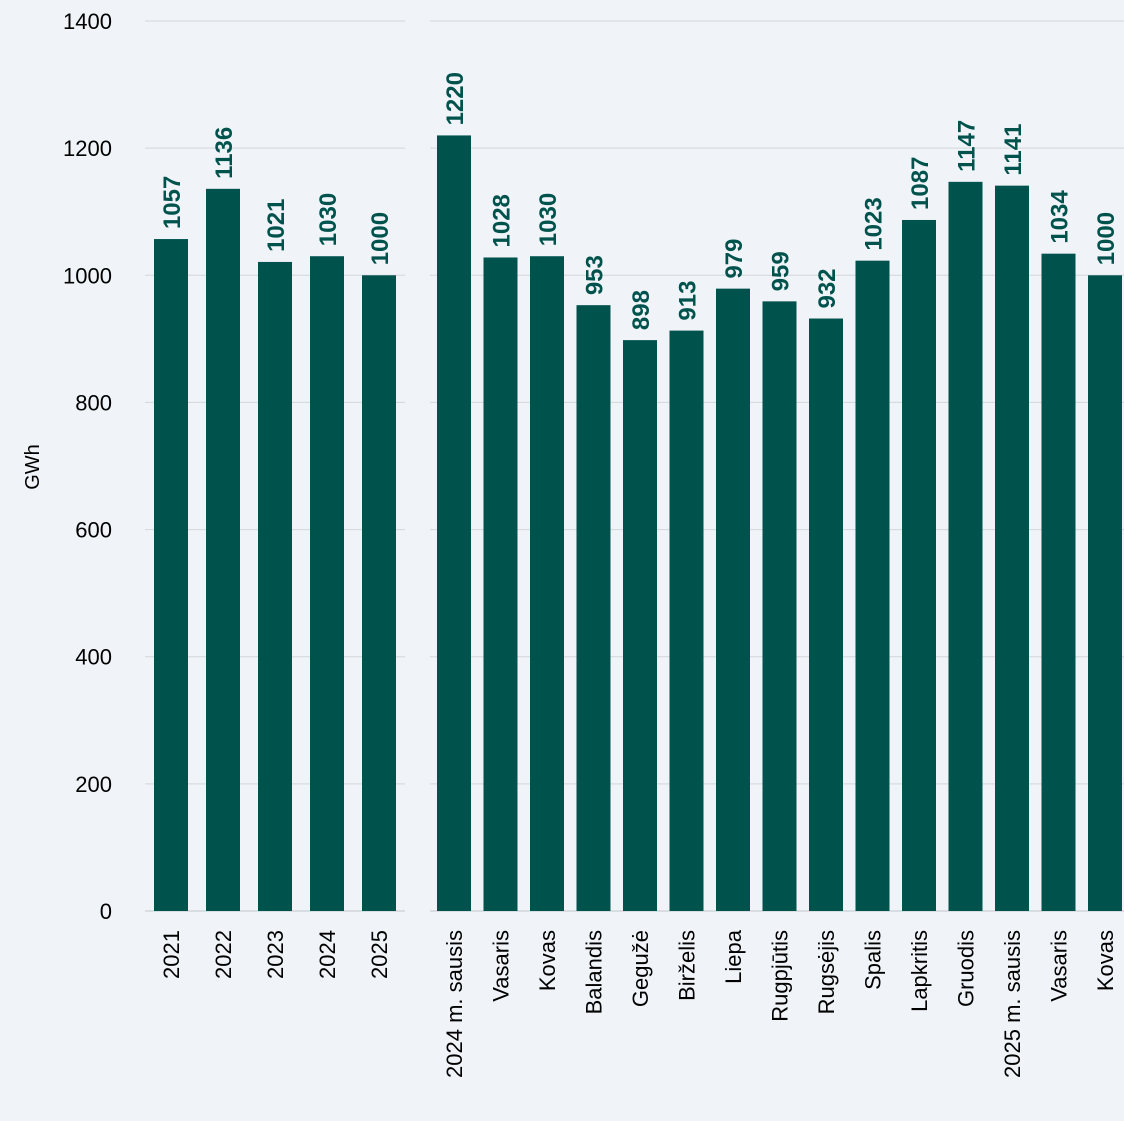 The image size is (1124, 1121). Describe the element at coordinates (688, 301) in the screenshot. I see `data-label: 913` at that location.